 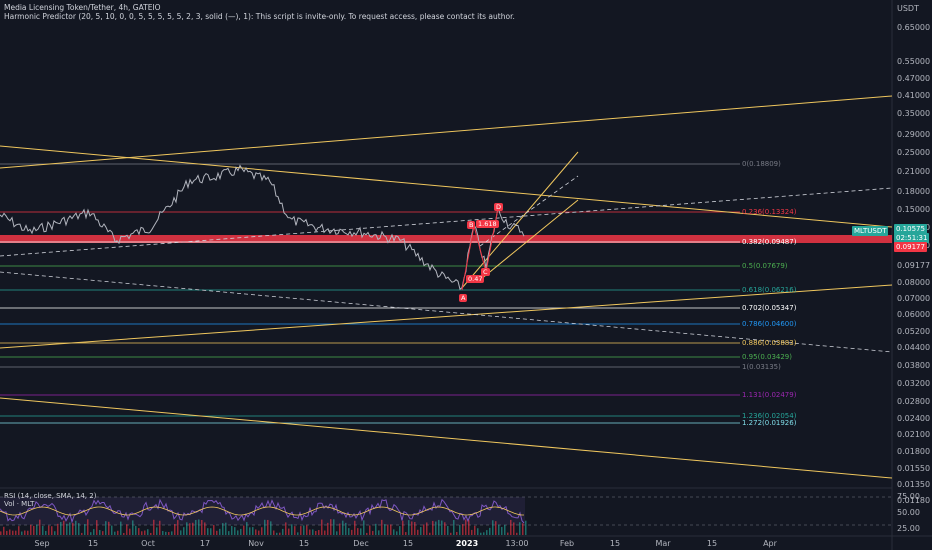 I want to click on fib-level-label: 1.272(0.01926), so click(x=769, y=423).